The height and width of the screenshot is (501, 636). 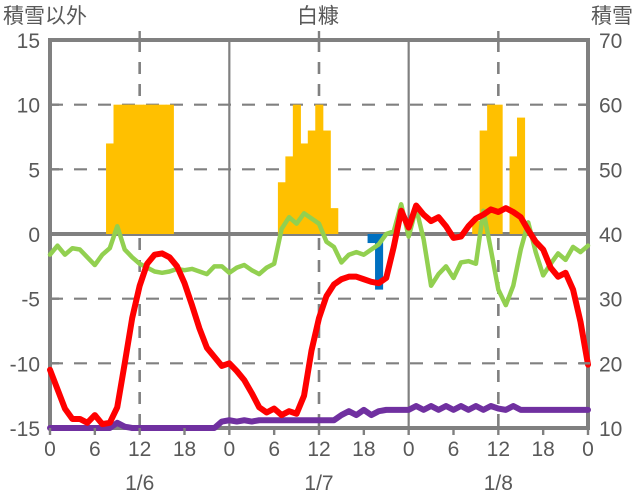 I want to click on x-axis-date-label: 1/7, so click(x=318, y=483).